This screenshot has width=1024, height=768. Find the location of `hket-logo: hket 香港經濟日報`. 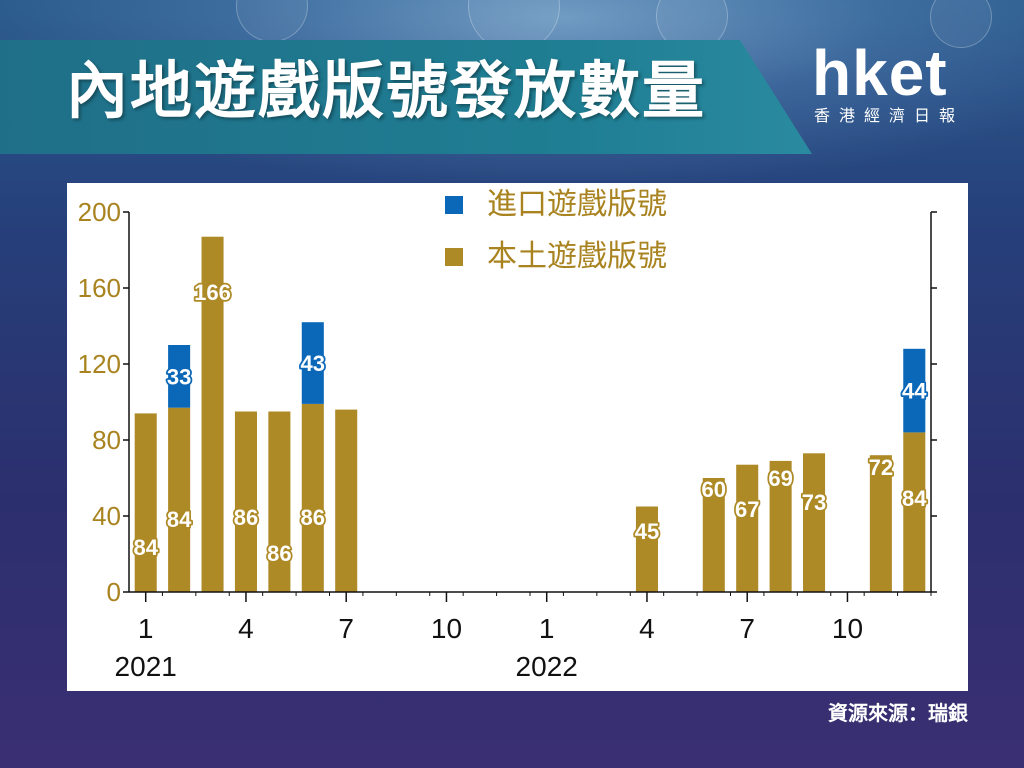

hket-logo: hket 香港經濟日報 is located at coordinates (902, 85).